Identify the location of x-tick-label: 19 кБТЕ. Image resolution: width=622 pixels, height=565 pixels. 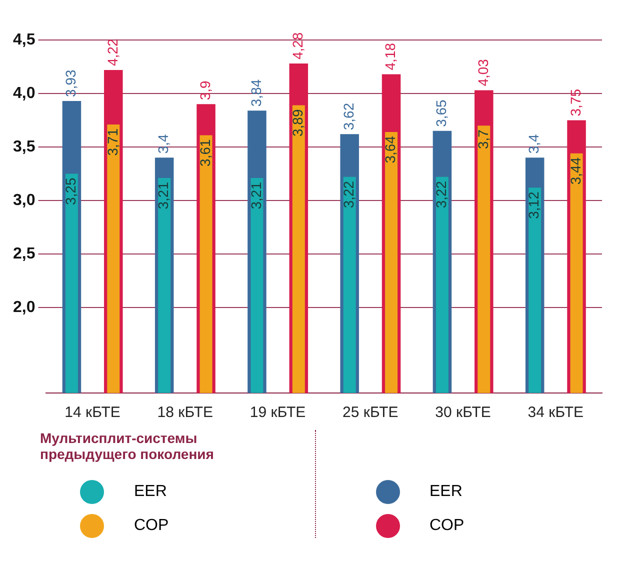
(278, 413).